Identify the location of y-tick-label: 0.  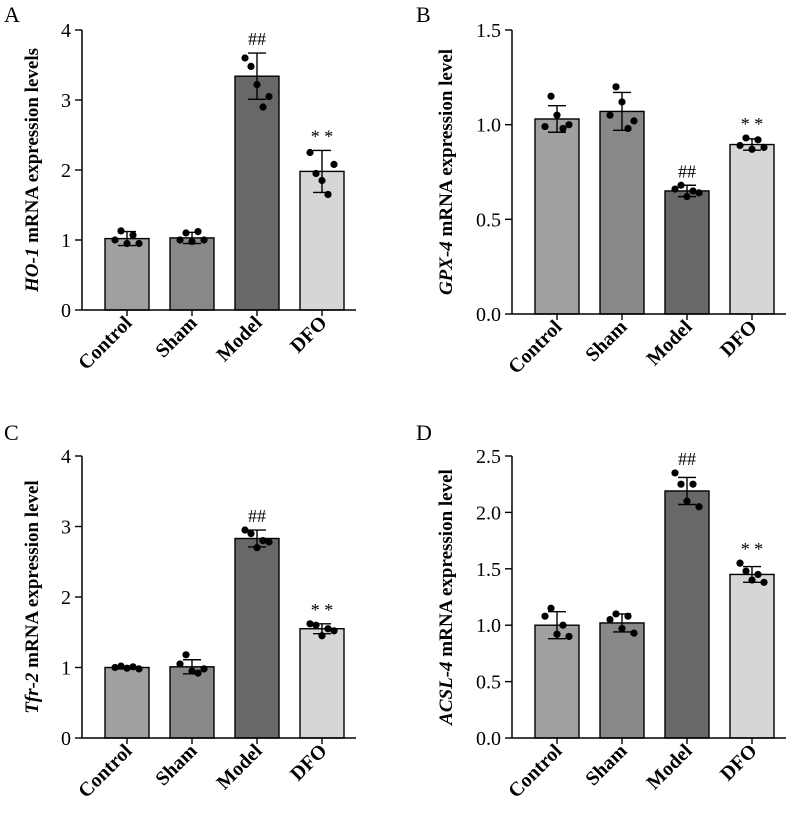
(66, 311).